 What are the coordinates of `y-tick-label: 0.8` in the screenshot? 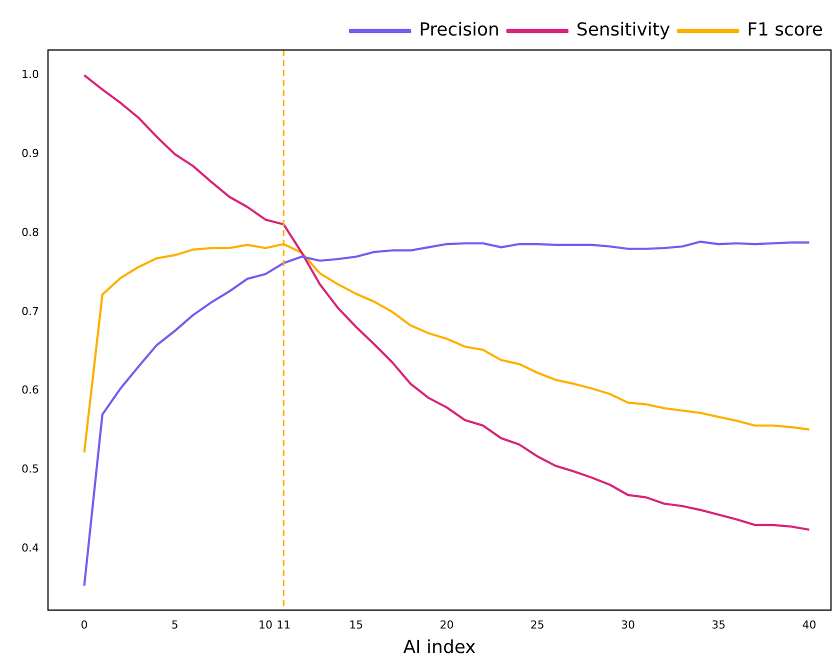 It's located at (30, 232).